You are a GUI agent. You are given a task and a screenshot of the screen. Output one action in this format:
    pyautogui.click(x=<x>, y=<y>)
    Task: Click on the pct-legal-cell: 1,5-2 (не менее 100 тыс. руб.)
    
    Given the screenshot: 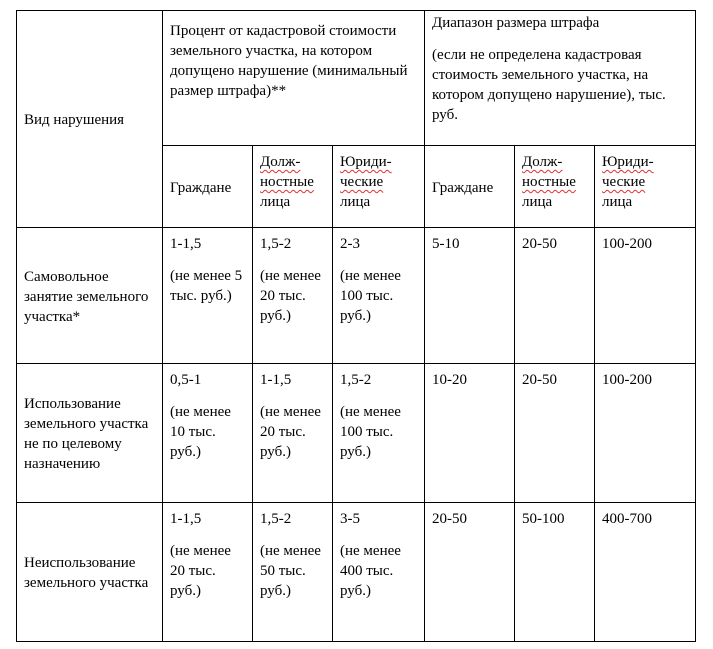 What is the action you would take?
    pyautogui.click(x=378, y=433)
    